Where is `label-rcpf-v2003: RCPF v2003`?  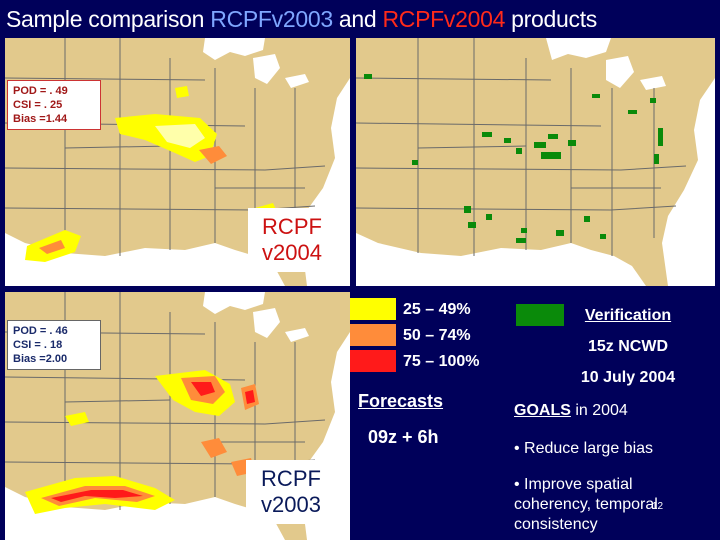 label-rcpf-v2003: RCPF v2003 is located at coordinates (291, 492).